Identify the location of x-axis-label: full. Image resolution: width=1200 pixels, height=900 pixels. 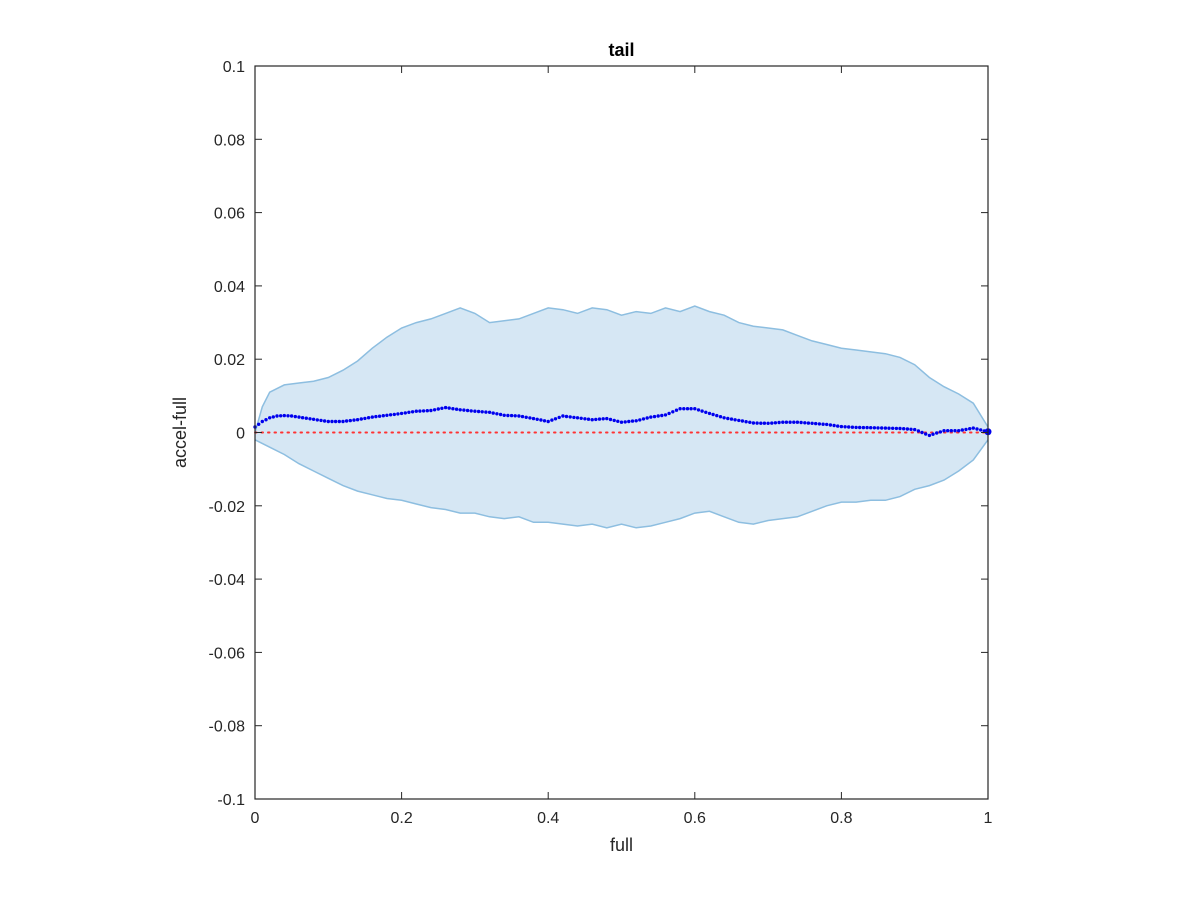
(621, 845).